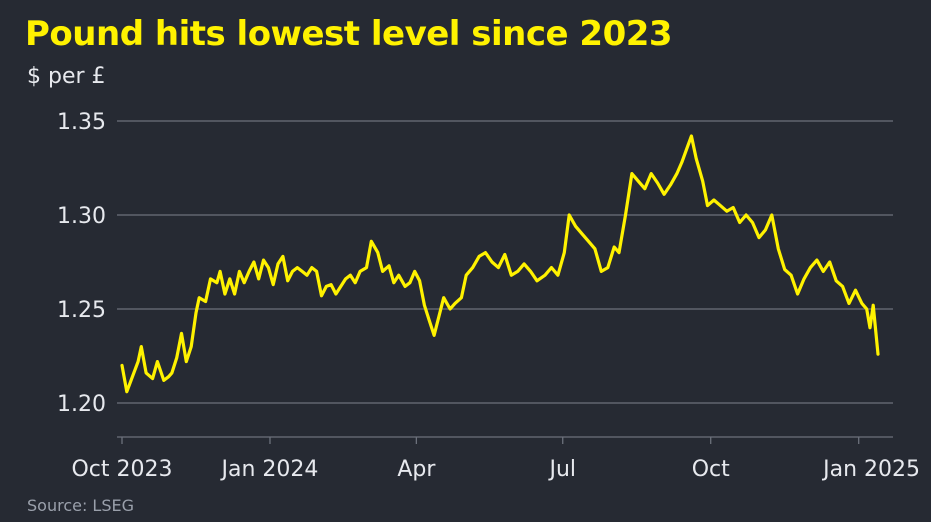  I want to click on y-tick-label: 1.35, so click(81, 122).